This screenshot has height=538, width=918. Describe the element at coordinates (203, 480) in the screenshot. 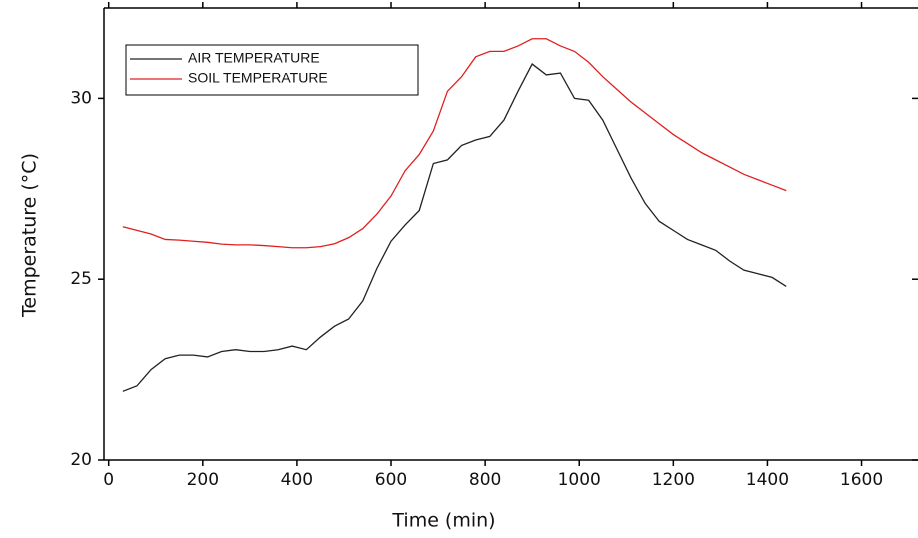

I see `x-tick-label: 200` at that location.